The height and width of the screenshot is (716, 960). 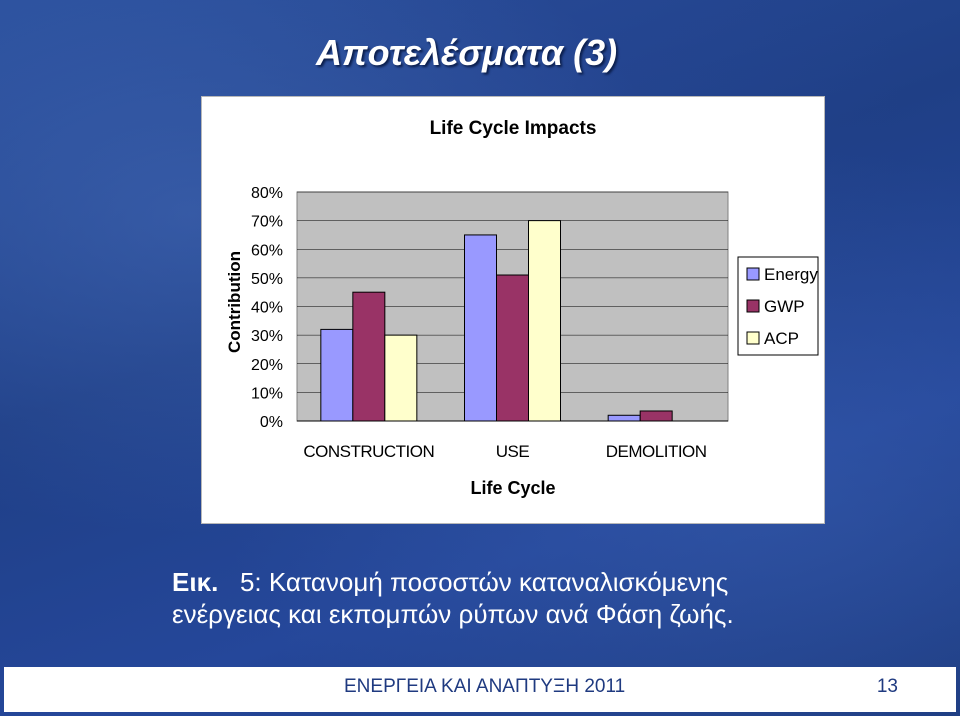 I want to click on y-tick-label: 70%, so click(x=267, y=222).